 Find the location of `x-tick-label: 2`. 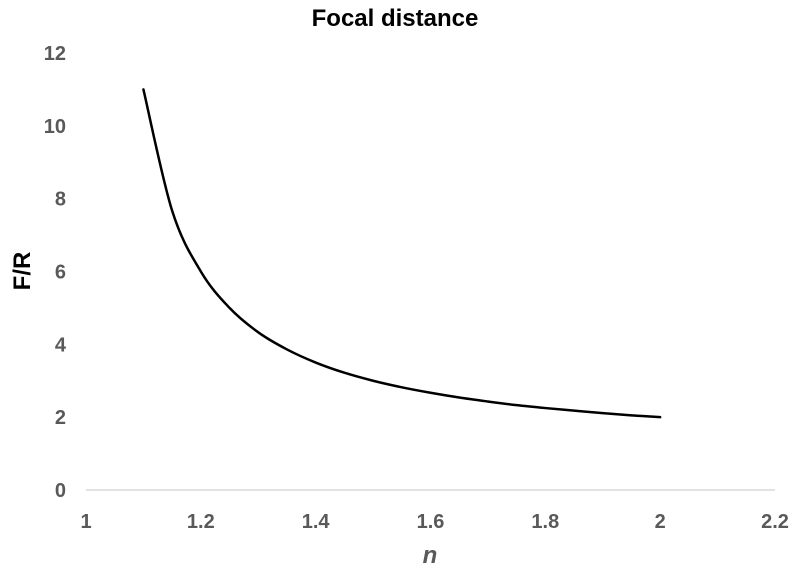

x-tick-label: 2 is located at coordinates (660, 522).